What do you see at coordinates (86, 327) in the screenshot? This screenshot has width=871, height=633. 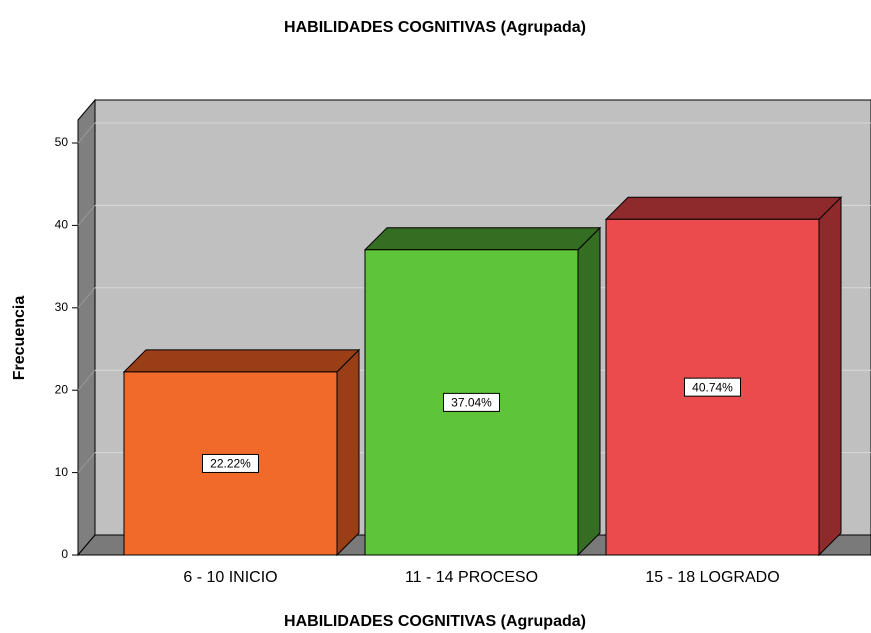 I see `left-wall` at bounding box center [86, 327].